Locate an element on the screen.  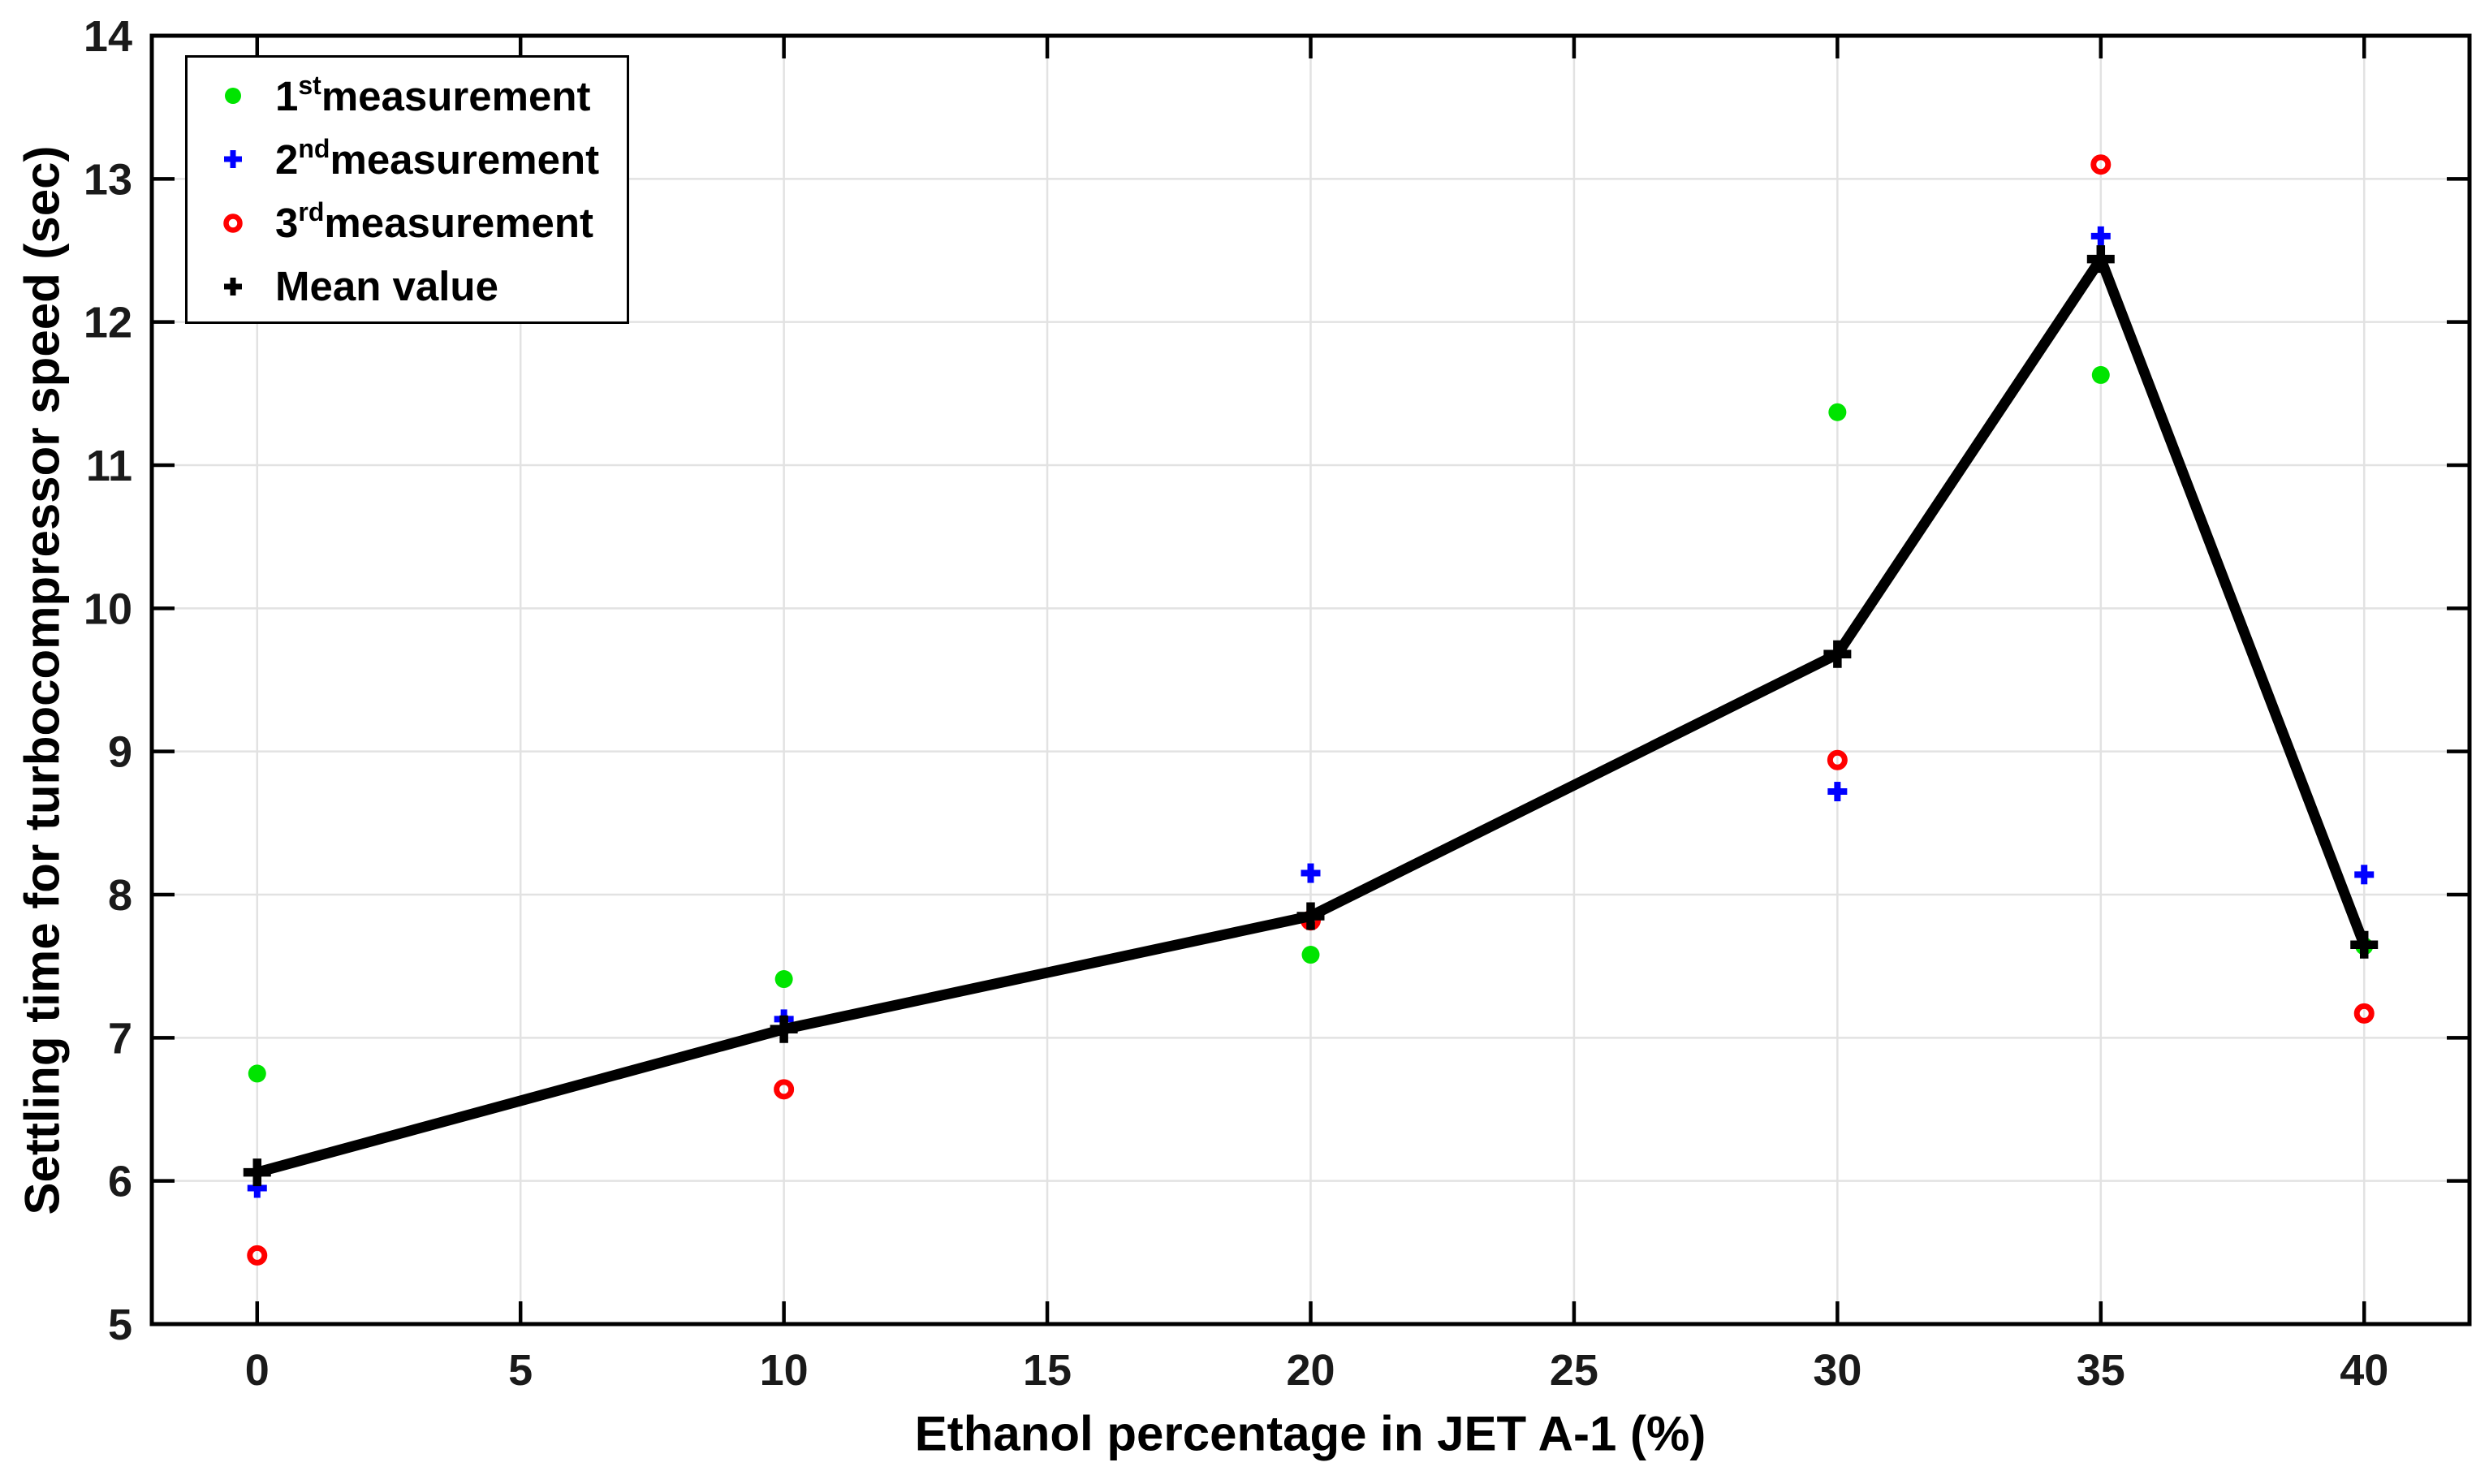
point-series1-x20 is located at coordinates (1310, 955).